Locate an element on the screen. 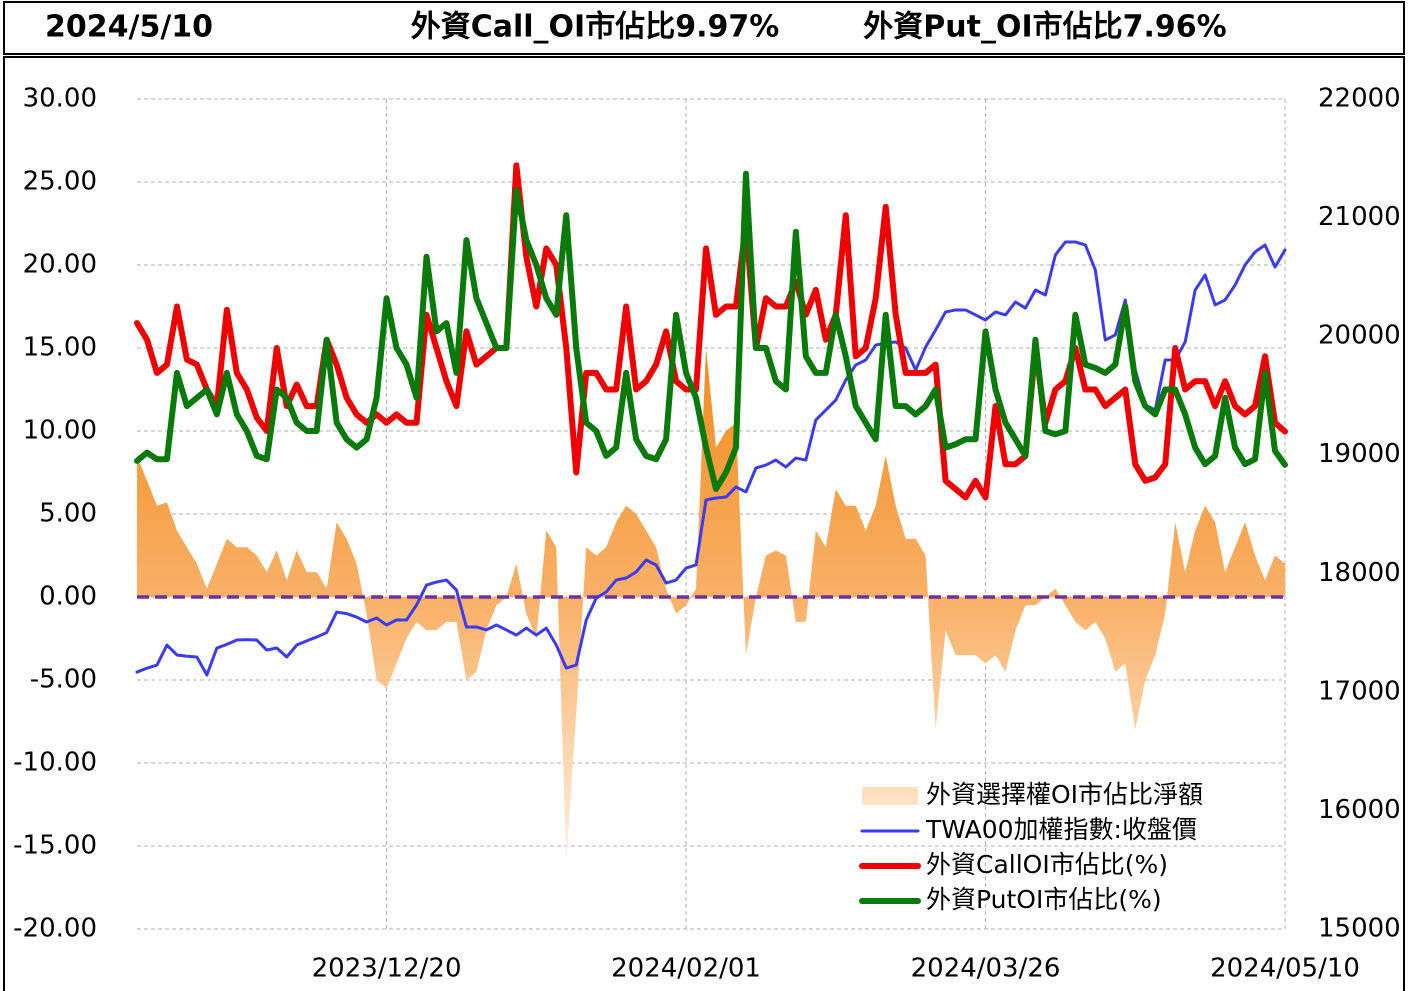 The height and width of the screenshot is (991, 1408). y-tick-label: -20.00 is located at coordinates (55, 929).